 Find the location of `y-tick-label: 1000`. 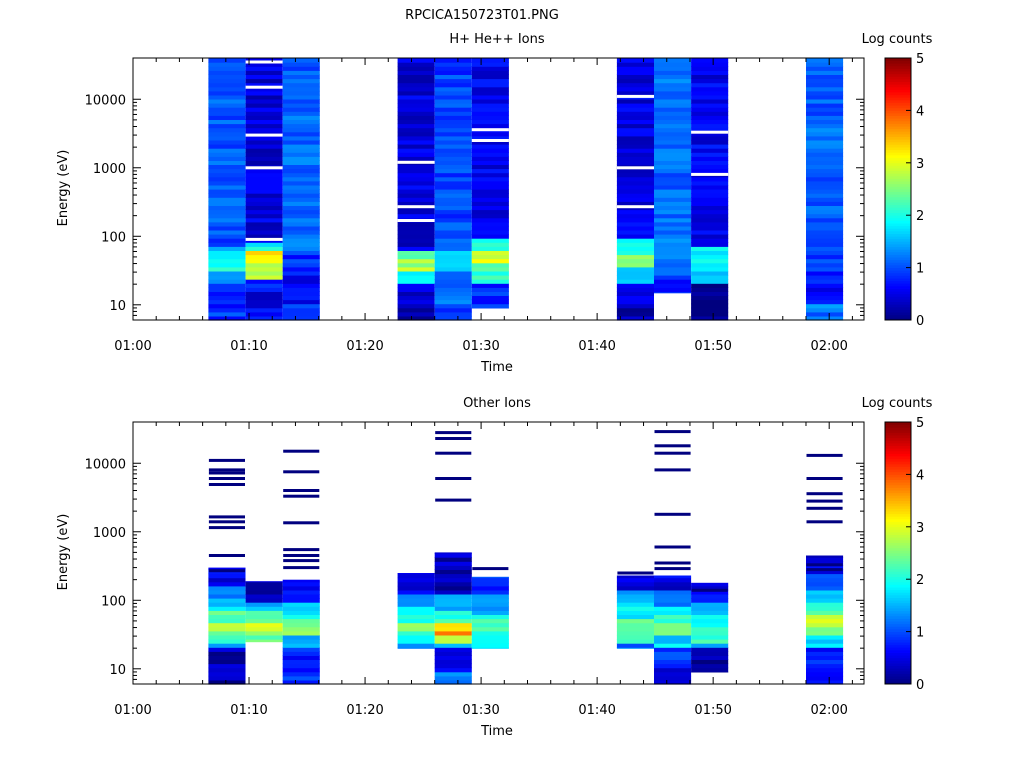

y-tick-label: 1000 is located at coordinates (109, 169).